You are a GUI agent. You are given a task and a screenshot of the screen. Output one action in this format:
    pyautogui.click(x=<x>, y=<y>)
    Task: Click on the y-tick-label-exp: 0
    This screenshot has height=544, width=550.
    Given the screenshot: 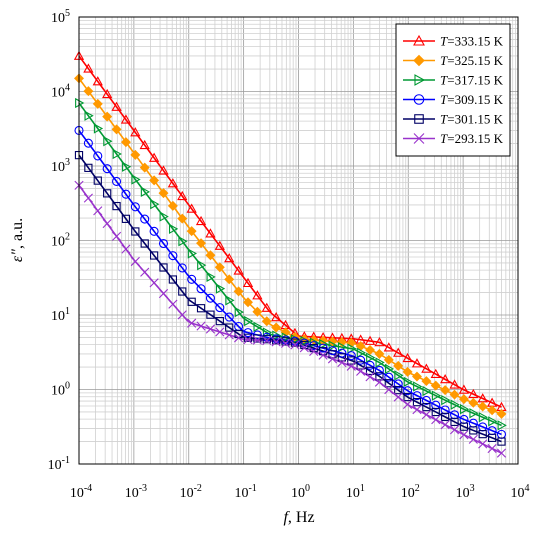 What is the action you would take?
    pyautogui.click(x=67, y=386)
    